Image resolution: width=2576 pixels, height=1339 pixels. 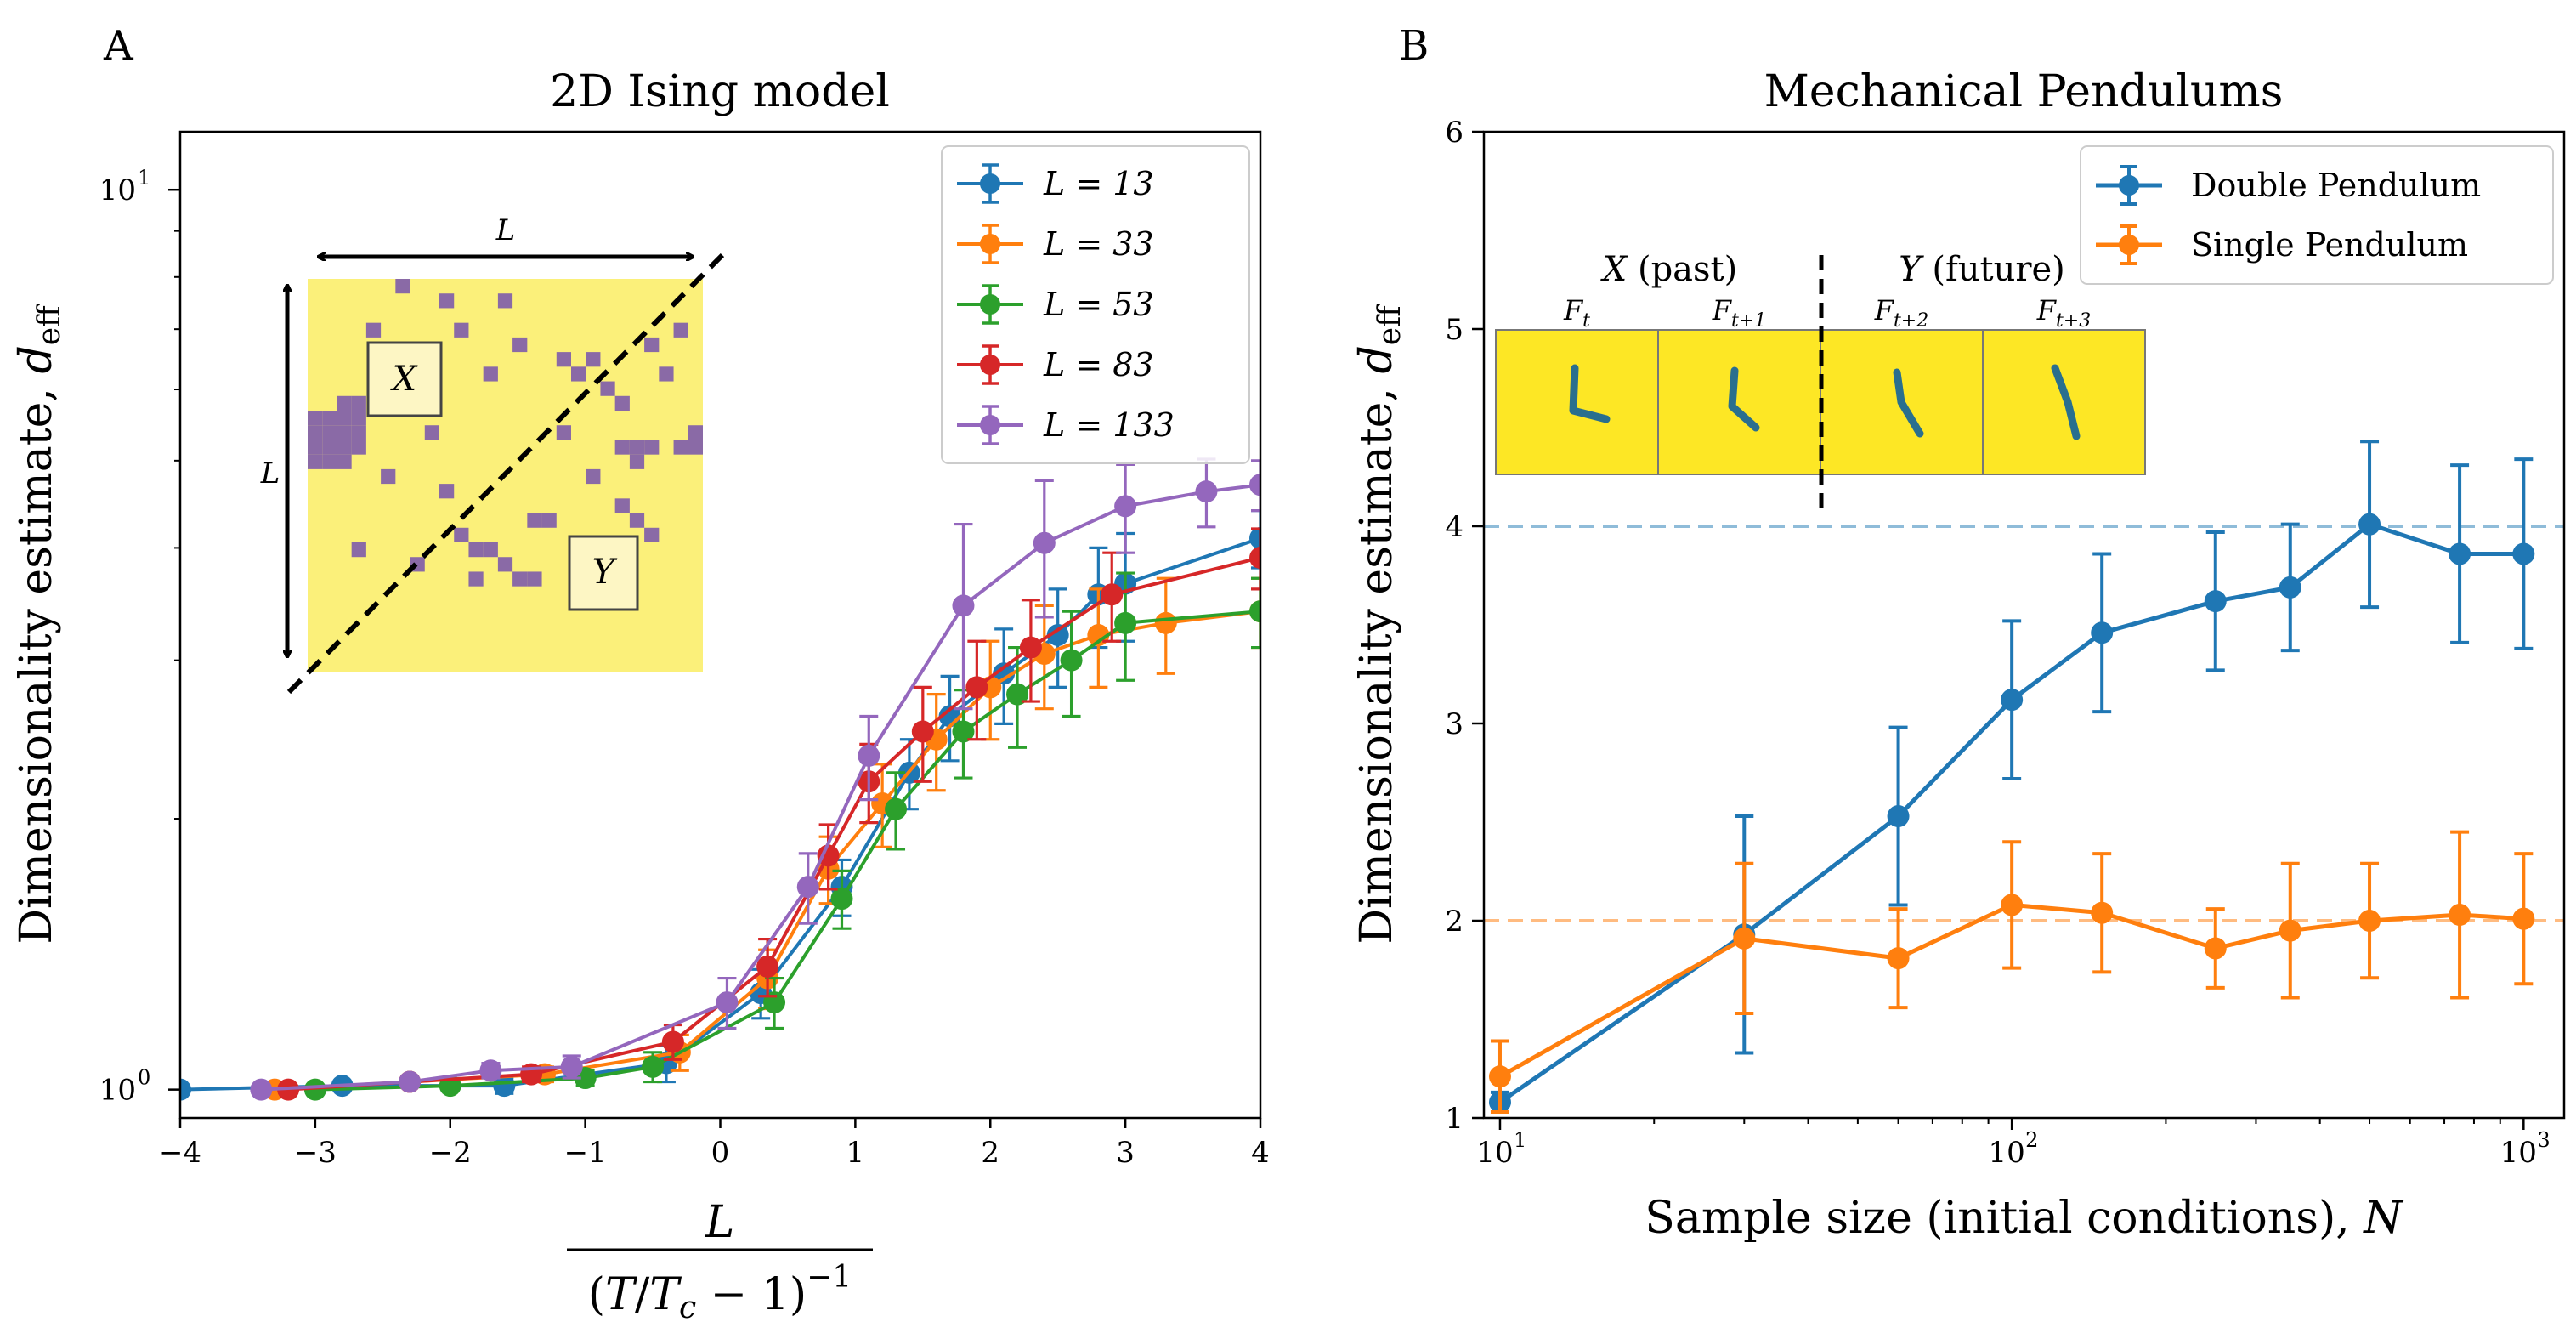 I want to click on legend-label: Single Pendulum, so click(x=2329, y=245).